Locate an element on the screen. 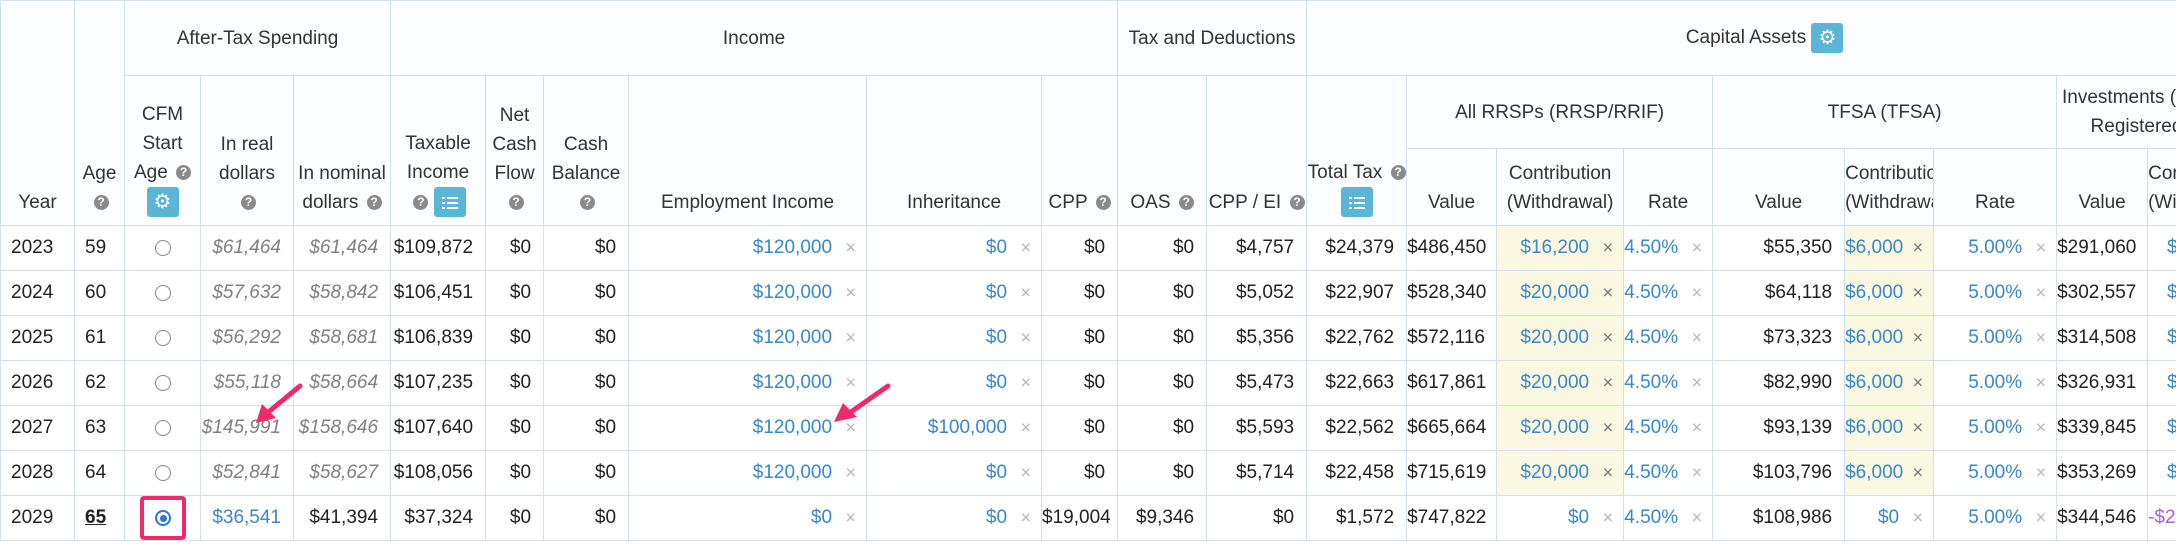 This screenshot has width=2176, height=547. employment-income-cell: $0 × is located at coordinates (748, 518).